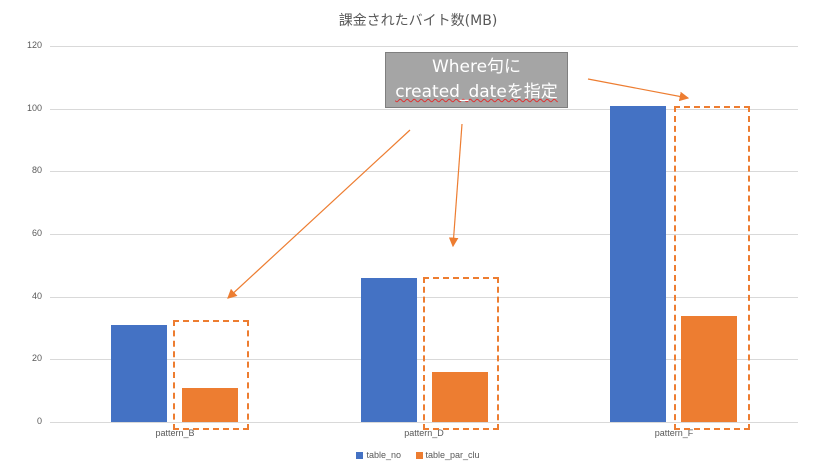 The width and height of the screenshot is (836, 476). What do you see at coordinates (383, 455) in the screenshot?
I see `legend-label: table_no` at bounding box center [383, 455].